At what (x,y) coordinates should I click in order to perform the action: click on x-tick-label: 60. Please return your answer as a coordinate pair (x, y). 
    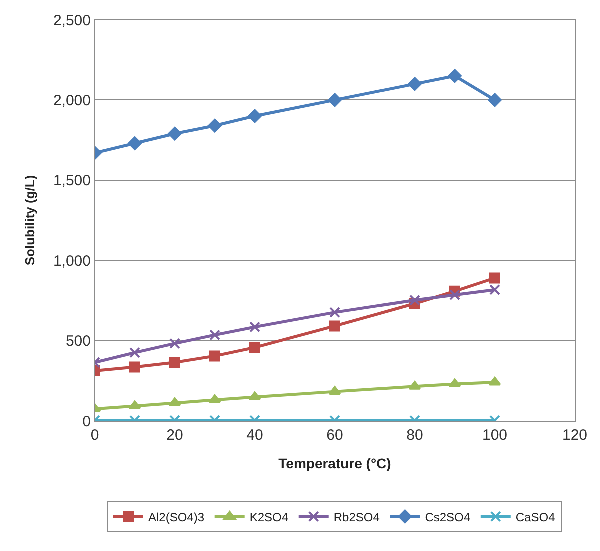
    Looking at the image, I should click on (335, 435).